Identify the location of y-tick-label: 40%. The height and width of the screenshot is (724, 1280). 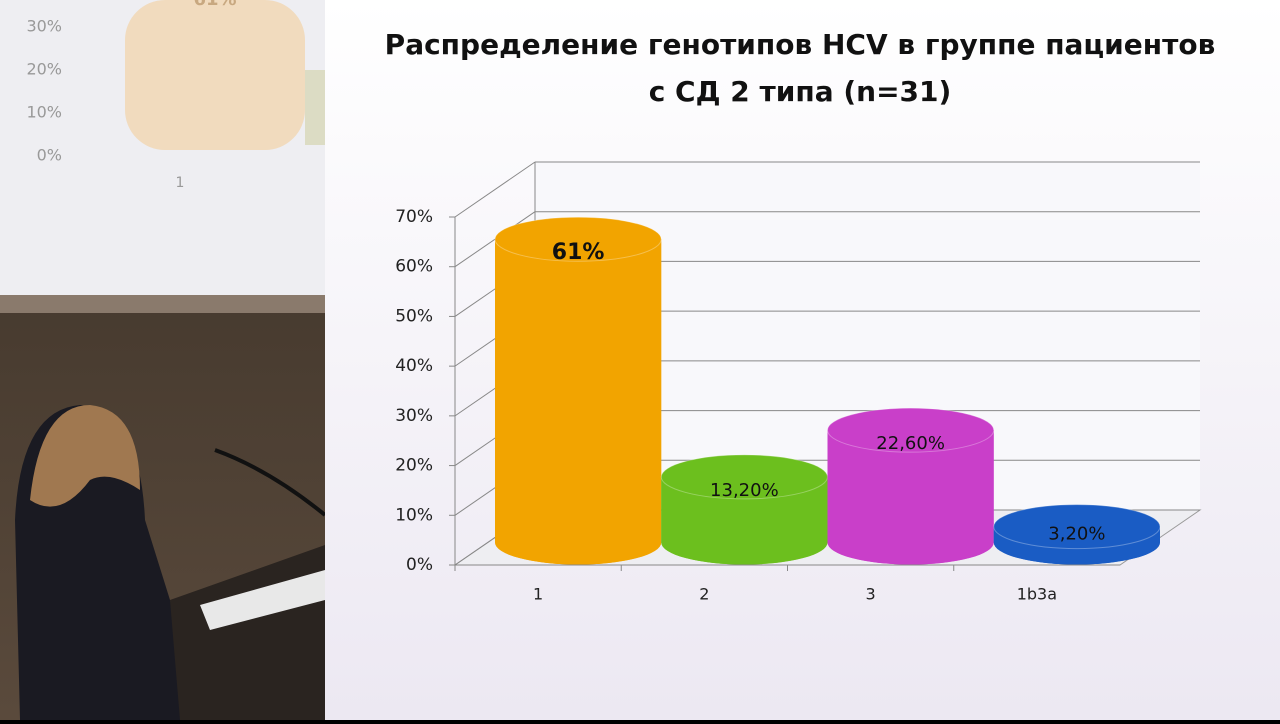
(414, 366).